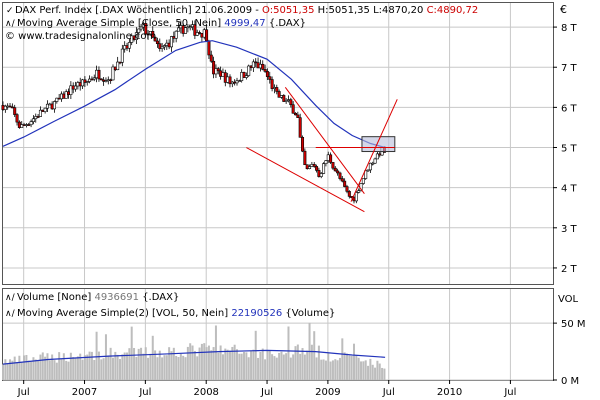 This screenshot has width=600, height=400. Describe the element at coordinates (305, 180) in the screenshot. I see `trendline-support` at that location.